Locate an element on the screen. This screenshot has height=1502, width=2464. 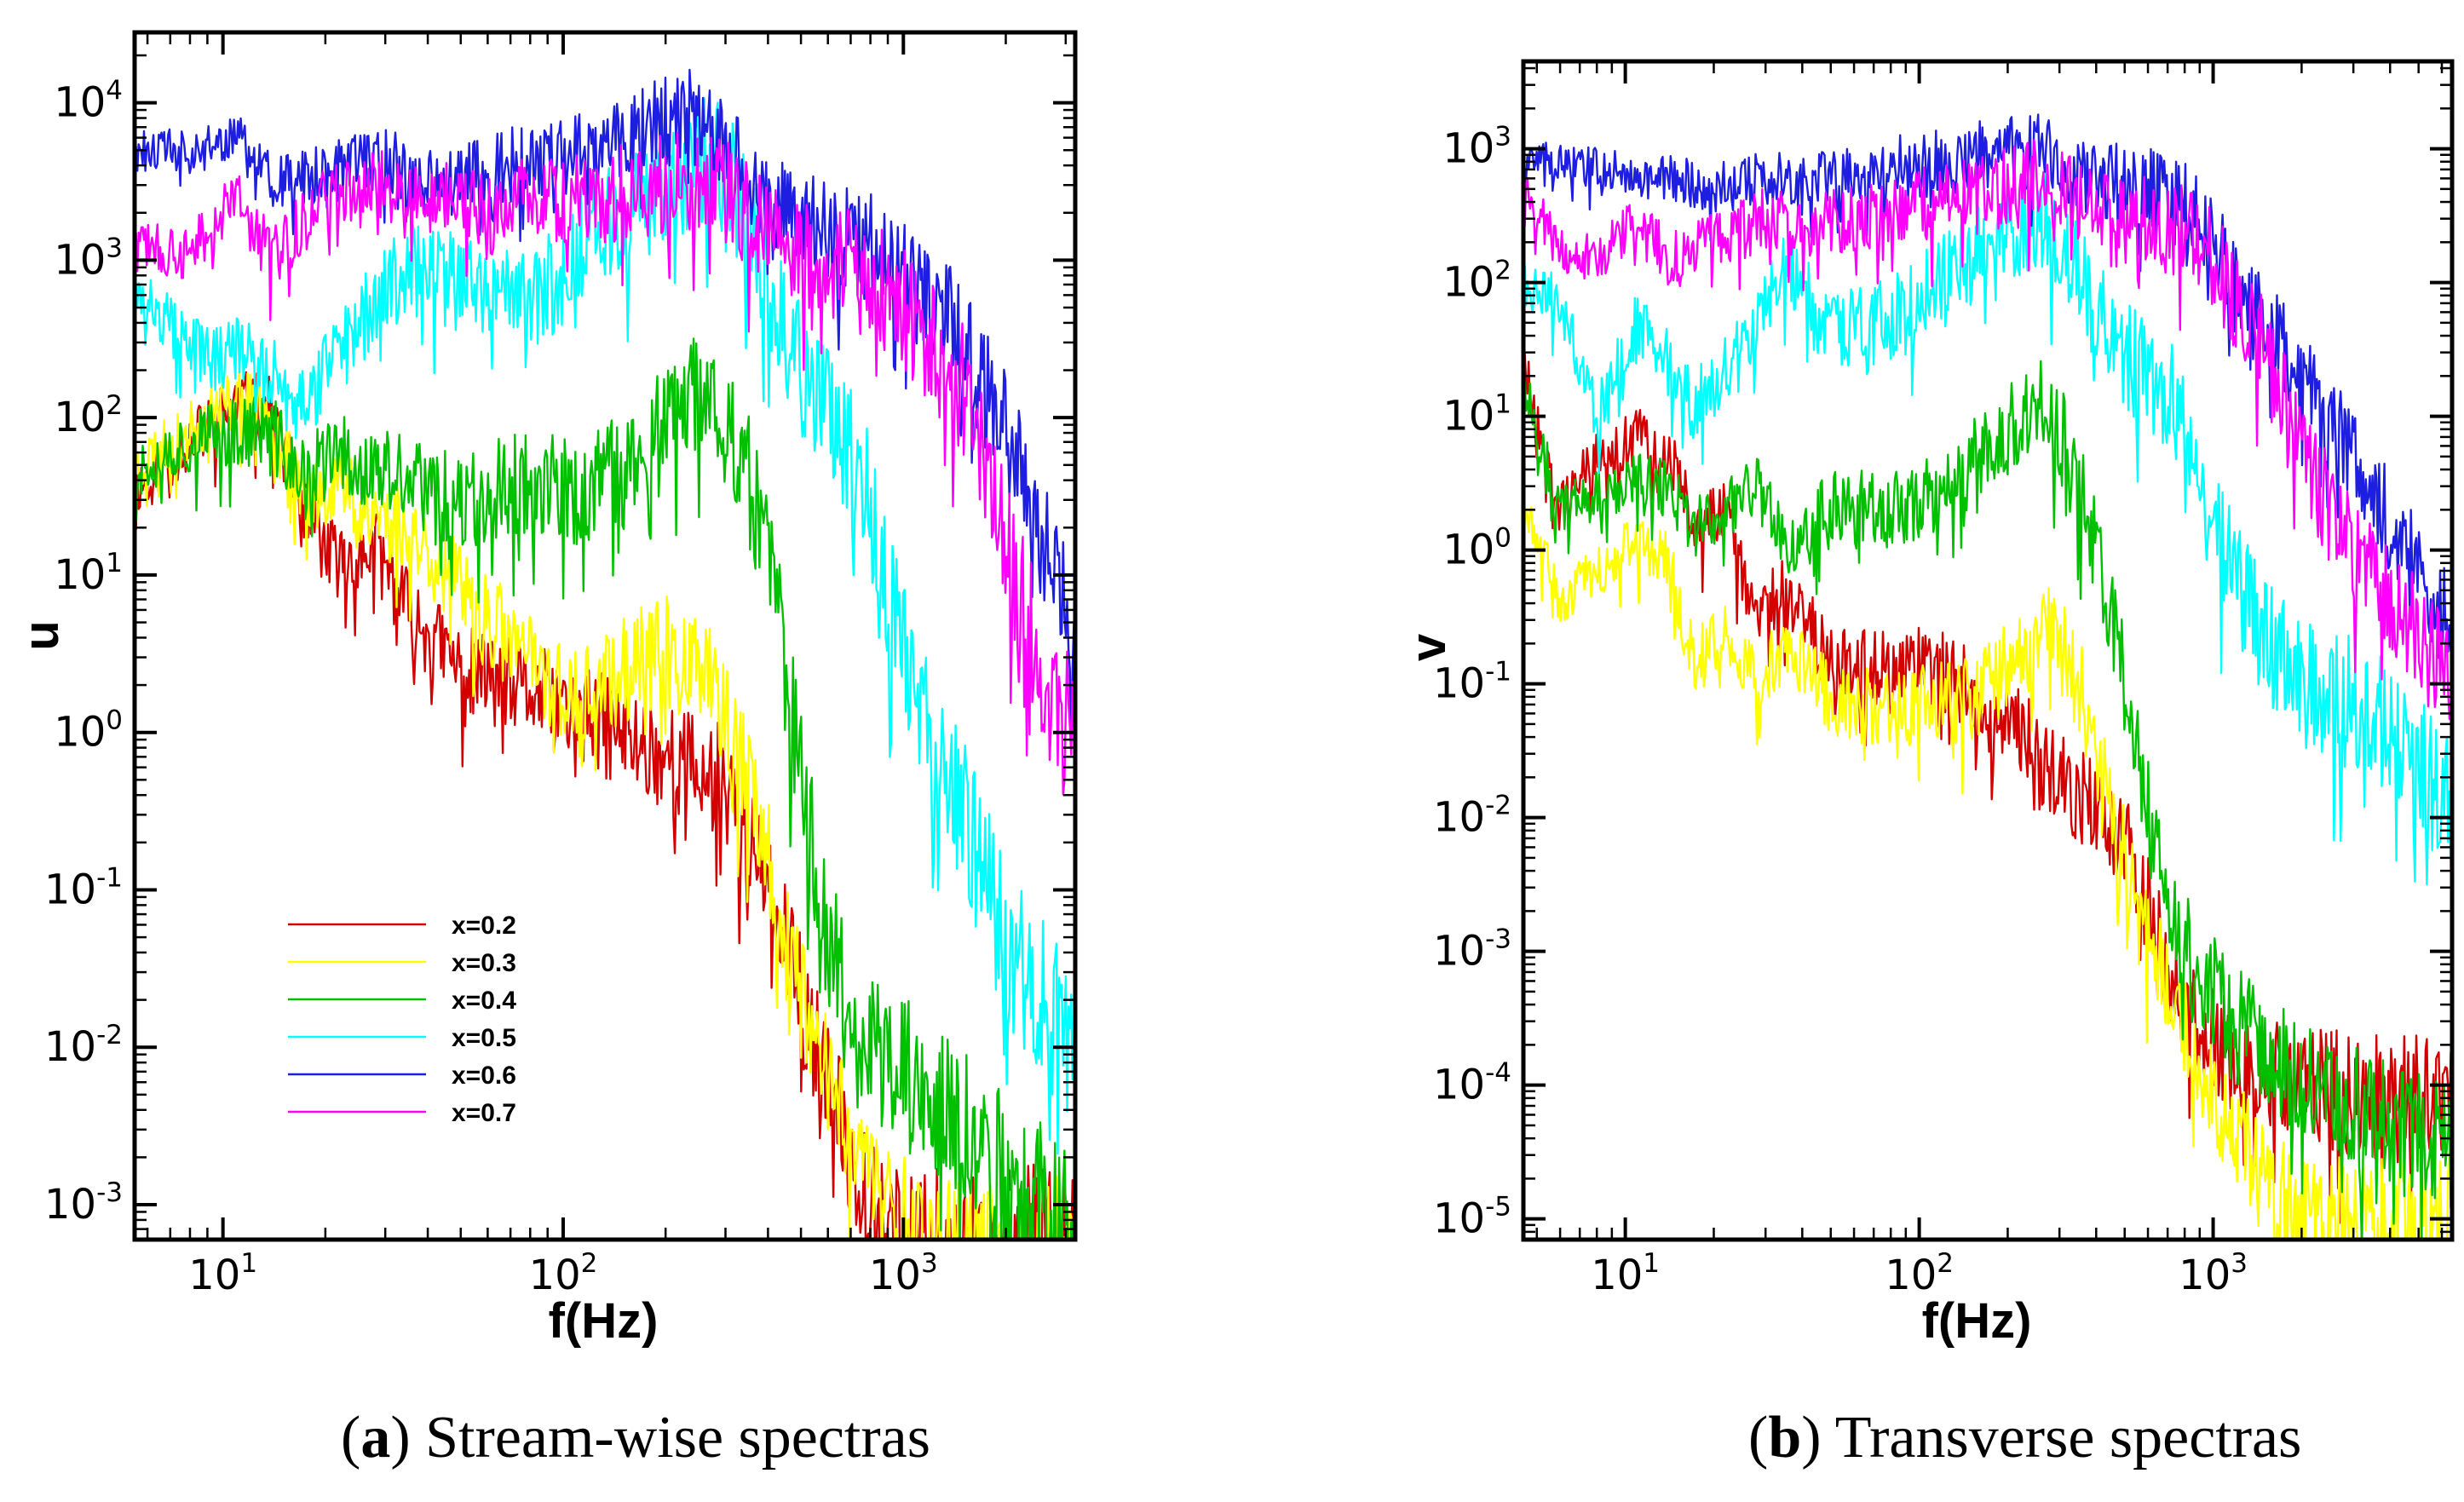
y-tick-label: 10⁻⁵ is located at coordinates (1472, 1217).